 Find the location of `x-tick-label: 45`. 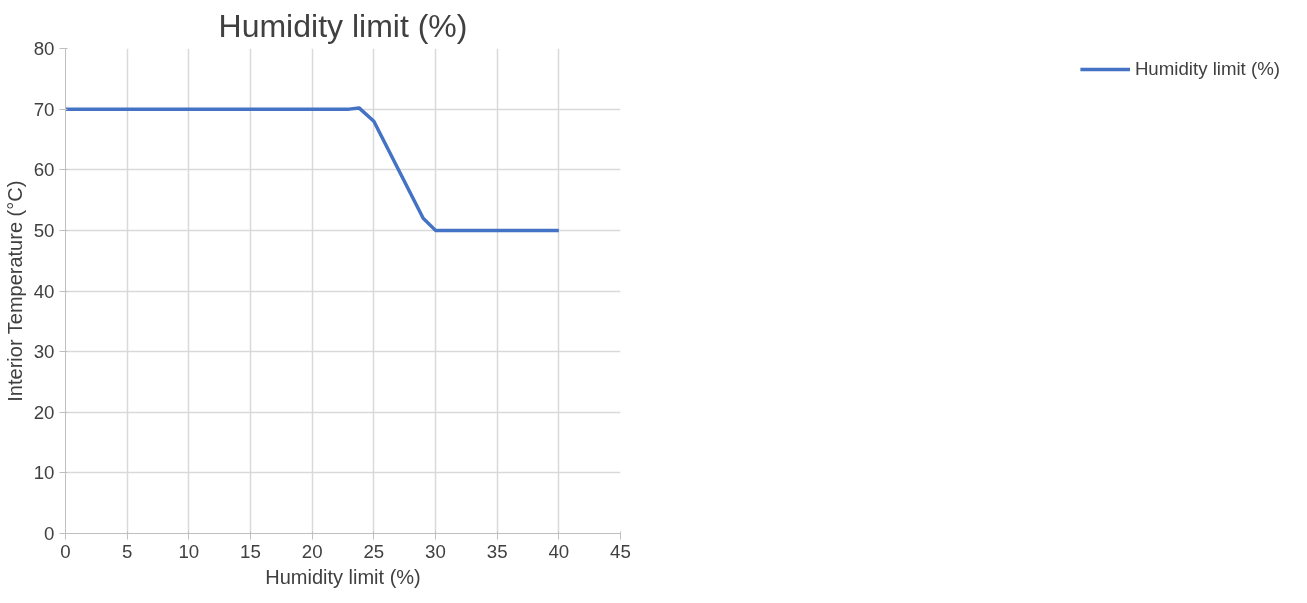

x-tick-label: 45 is located at coordinates (620, 551).